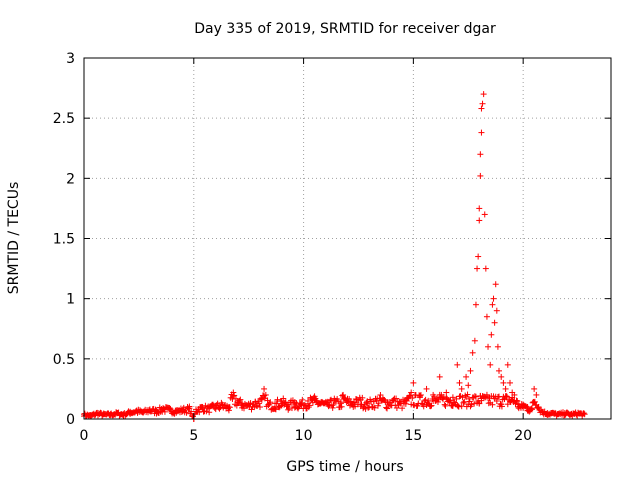 The height and width of the screenshot is (480, 640). What do you see at coordinates (70, 420) in the screenshot?
I see `y-tick-label: 0` at bounding box center [70, 420].